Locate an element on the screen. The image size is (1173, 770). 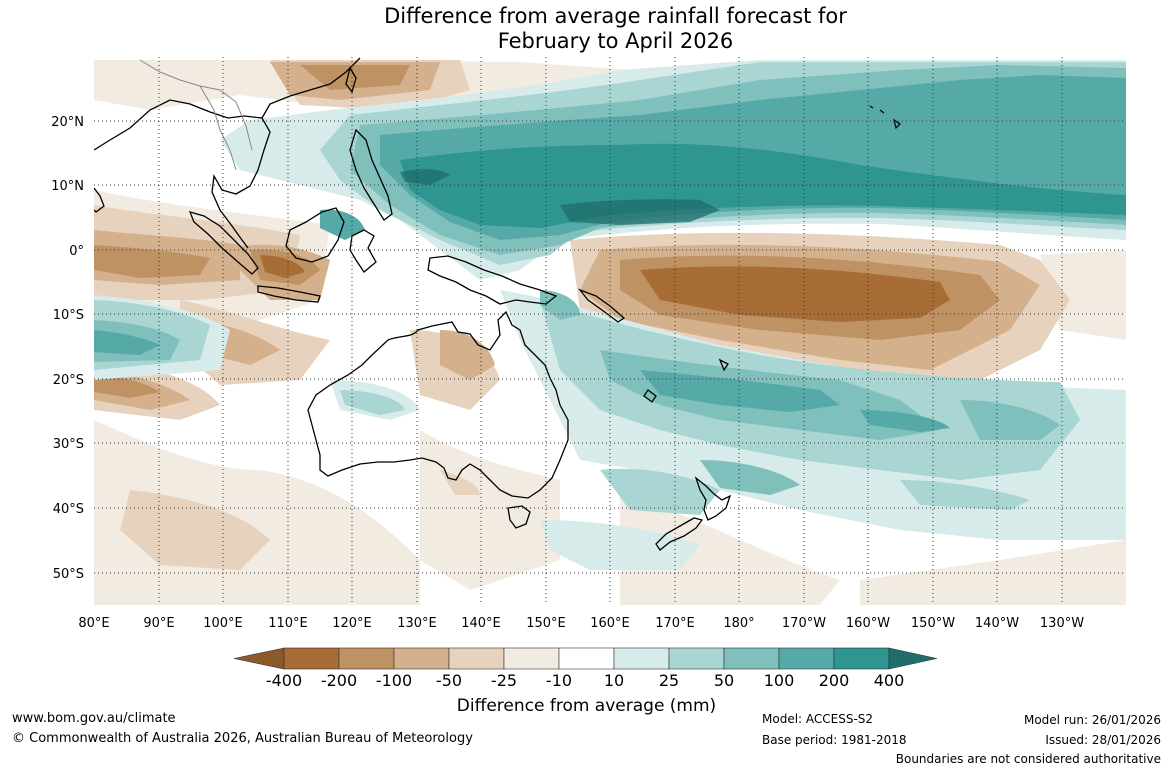
colorbar-tick: 100 is located at coordinates (779, 680).